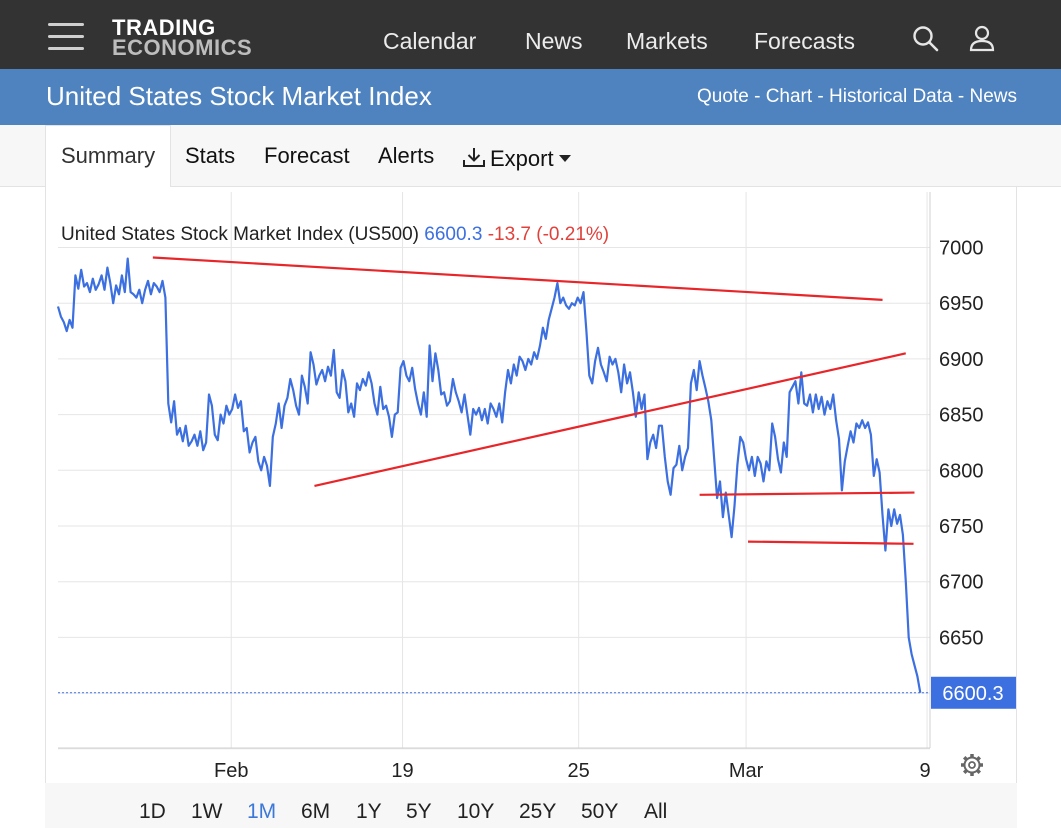 The height and width of the screenshot is (828, 1061). I want to click on last-value-label: 6600.3, so click(972, 694).